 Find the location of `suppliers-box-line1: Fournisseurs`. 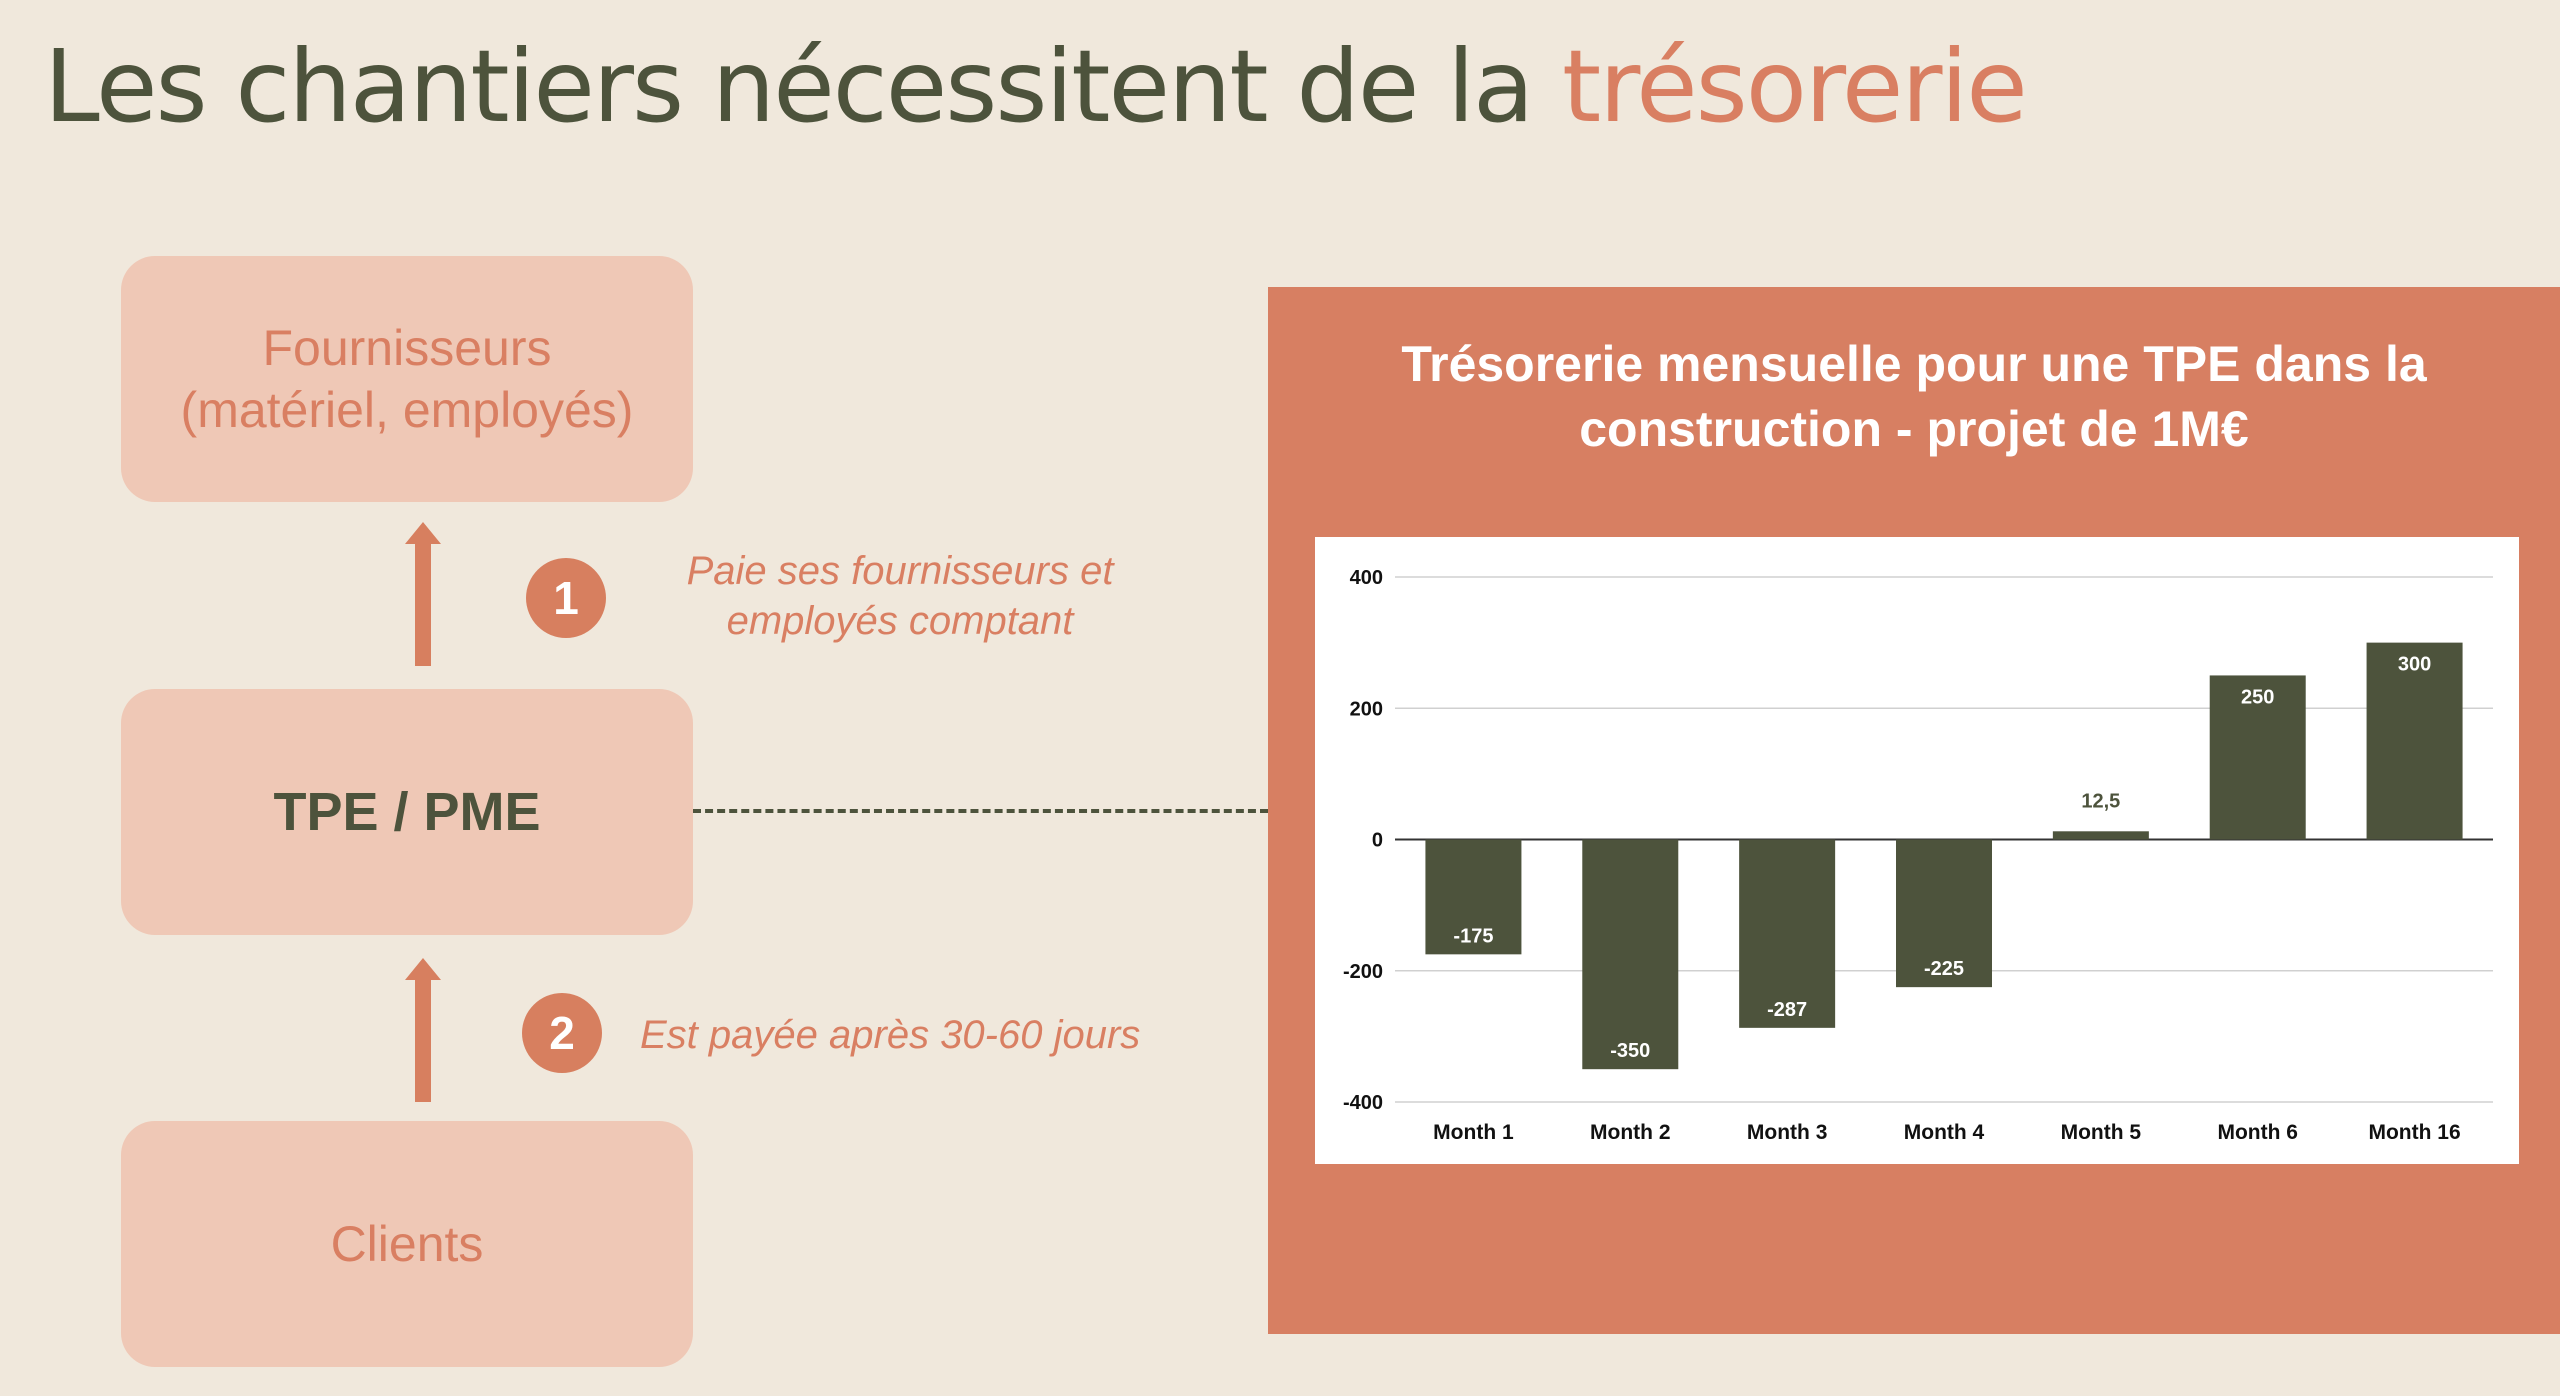

suppliers-box-line1: Fournisseurs is located at coordinates (407, 348).